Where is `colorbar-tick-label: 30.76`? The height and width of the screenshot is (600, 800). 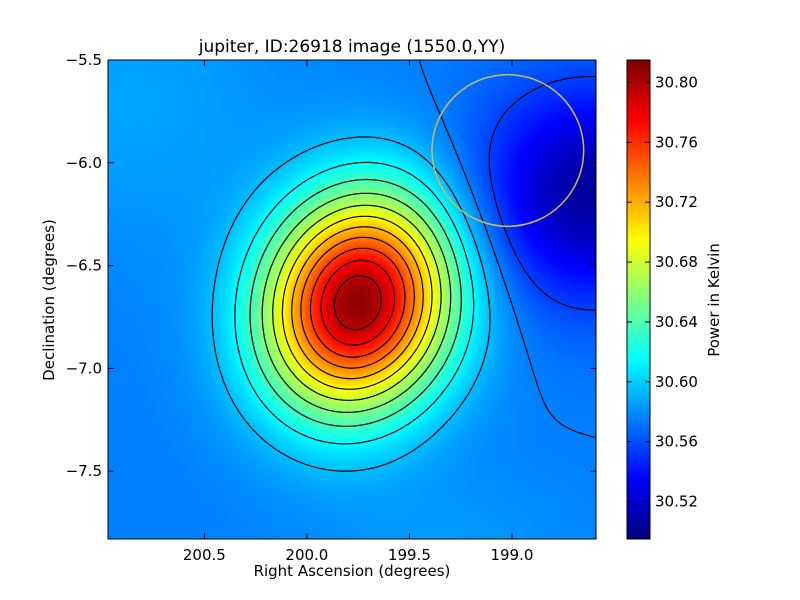
colorbar-tick-label: 30.76 is located at coordinates (676, 142).